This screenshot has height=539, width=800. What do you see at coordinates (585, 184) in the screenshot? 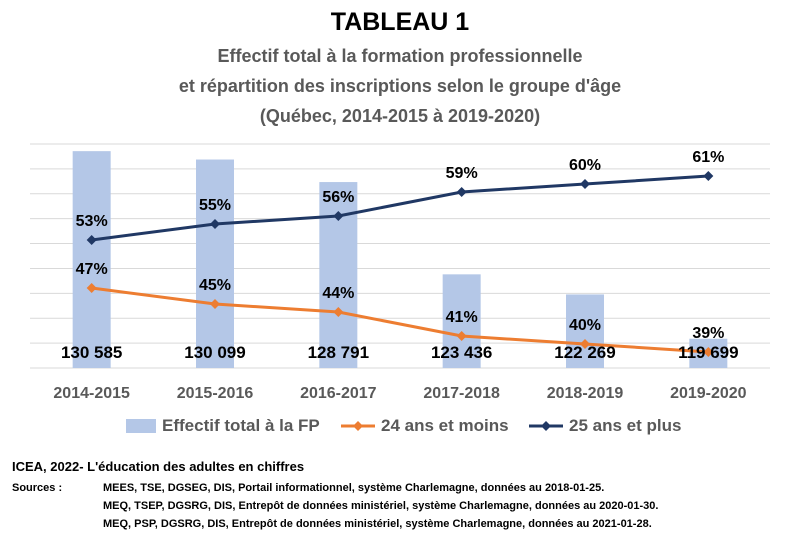
I see `marker-old-2018-2019` at bounding box center [585, 184].